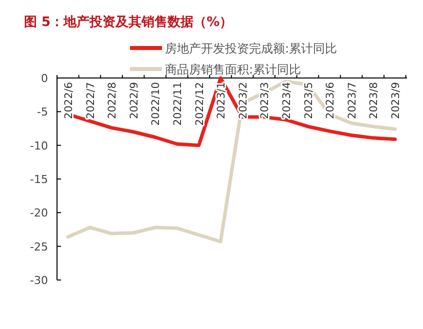  What do you see at coordinates (352, 100) in the screenshot?
I see `x-tick-label: 2023/7` at bounding box center [352, 100].